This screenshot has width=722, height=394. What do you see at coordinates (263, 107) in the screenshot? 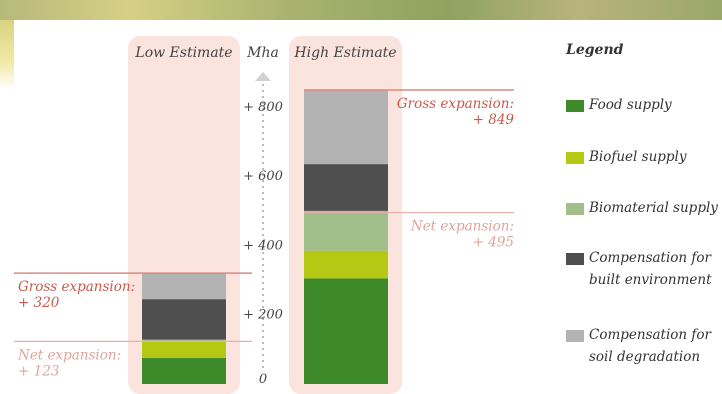
I see `y-tick-label: + 800` at bounding box center [263, 107].